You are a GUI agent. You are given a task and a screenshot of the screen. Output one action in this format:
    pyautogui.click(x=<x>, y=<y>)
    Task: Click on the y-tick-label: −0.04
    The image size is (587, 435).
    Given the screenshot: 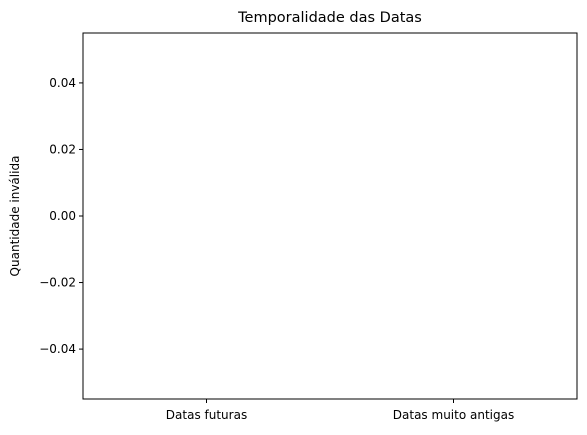 What is the action you would take?
    pyautogui.click(x=57, y=349)
    